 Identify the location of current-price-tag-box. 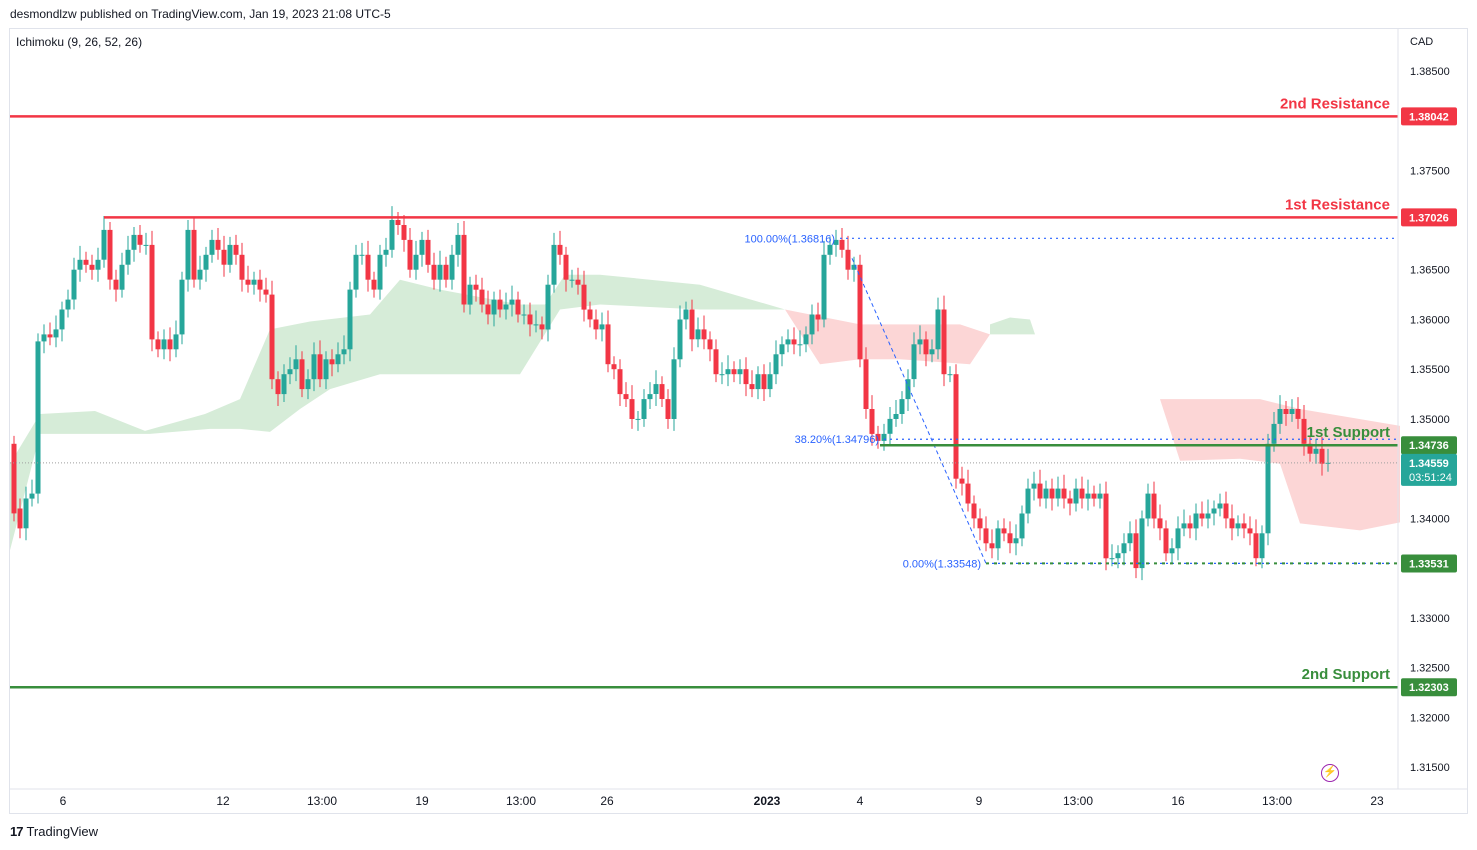
(1429, 469).